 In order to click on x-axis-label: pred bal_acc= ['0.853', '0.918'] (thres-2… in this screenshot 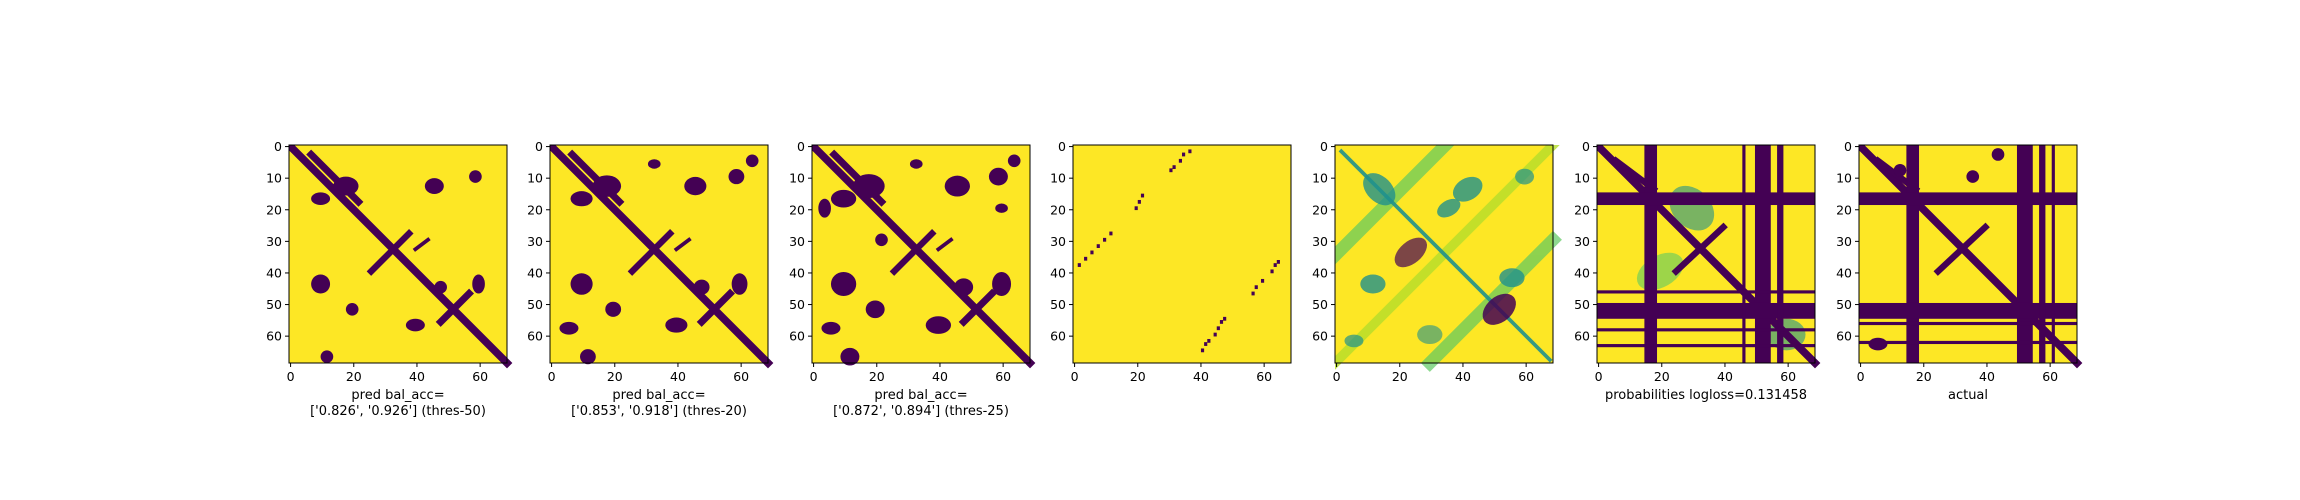, I will do `click(659, 404)`.